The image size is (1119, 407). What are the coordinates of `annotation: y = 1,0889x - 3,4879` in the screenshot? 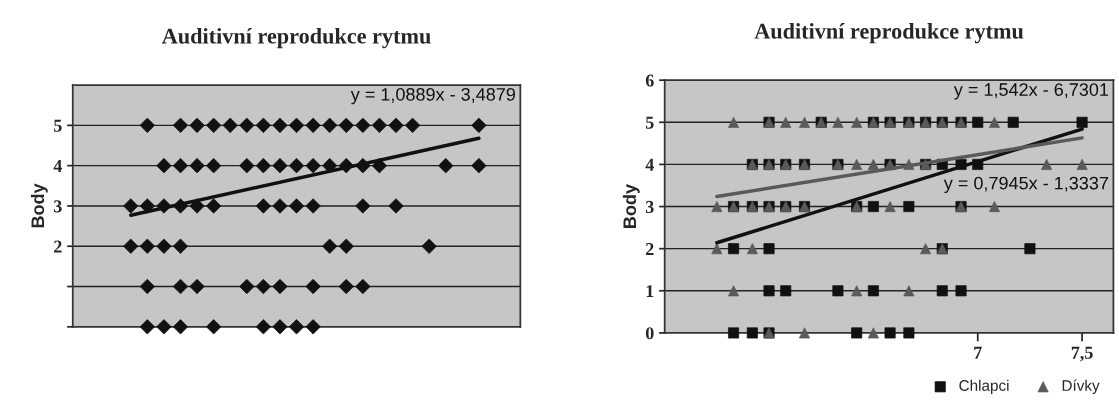 It's located at (433, 96).